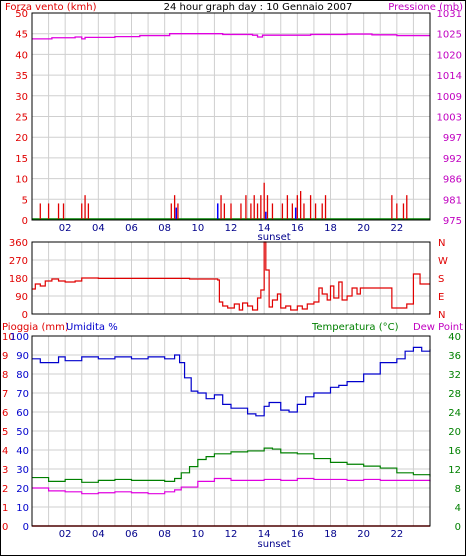 This screenshot has height=556, width=466. Describe the element at coordinates (65, 228) in the screenshot. I see `panel1-x-tick: 02` at that location.